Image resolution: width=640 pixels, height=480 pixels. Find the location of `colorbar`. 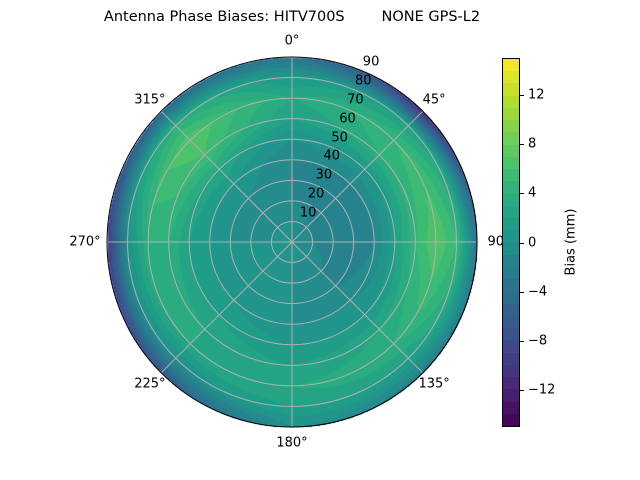

colorbar is located at coordinates (511, 242).